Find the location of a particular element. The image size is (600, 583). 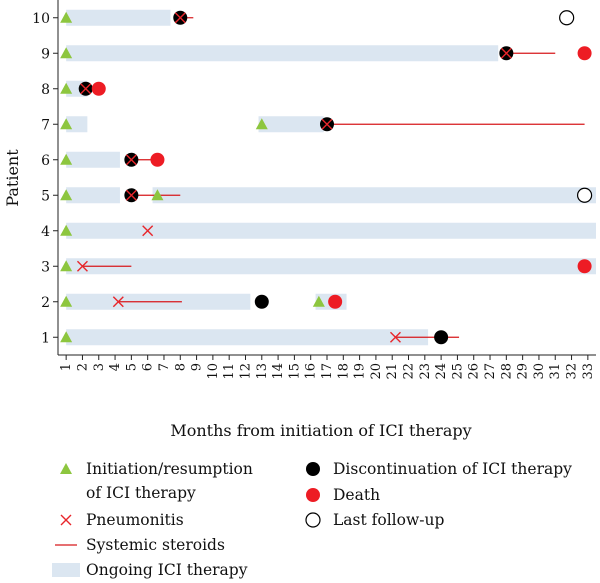

discontinuation-marker is located at coordinates (441, 337).